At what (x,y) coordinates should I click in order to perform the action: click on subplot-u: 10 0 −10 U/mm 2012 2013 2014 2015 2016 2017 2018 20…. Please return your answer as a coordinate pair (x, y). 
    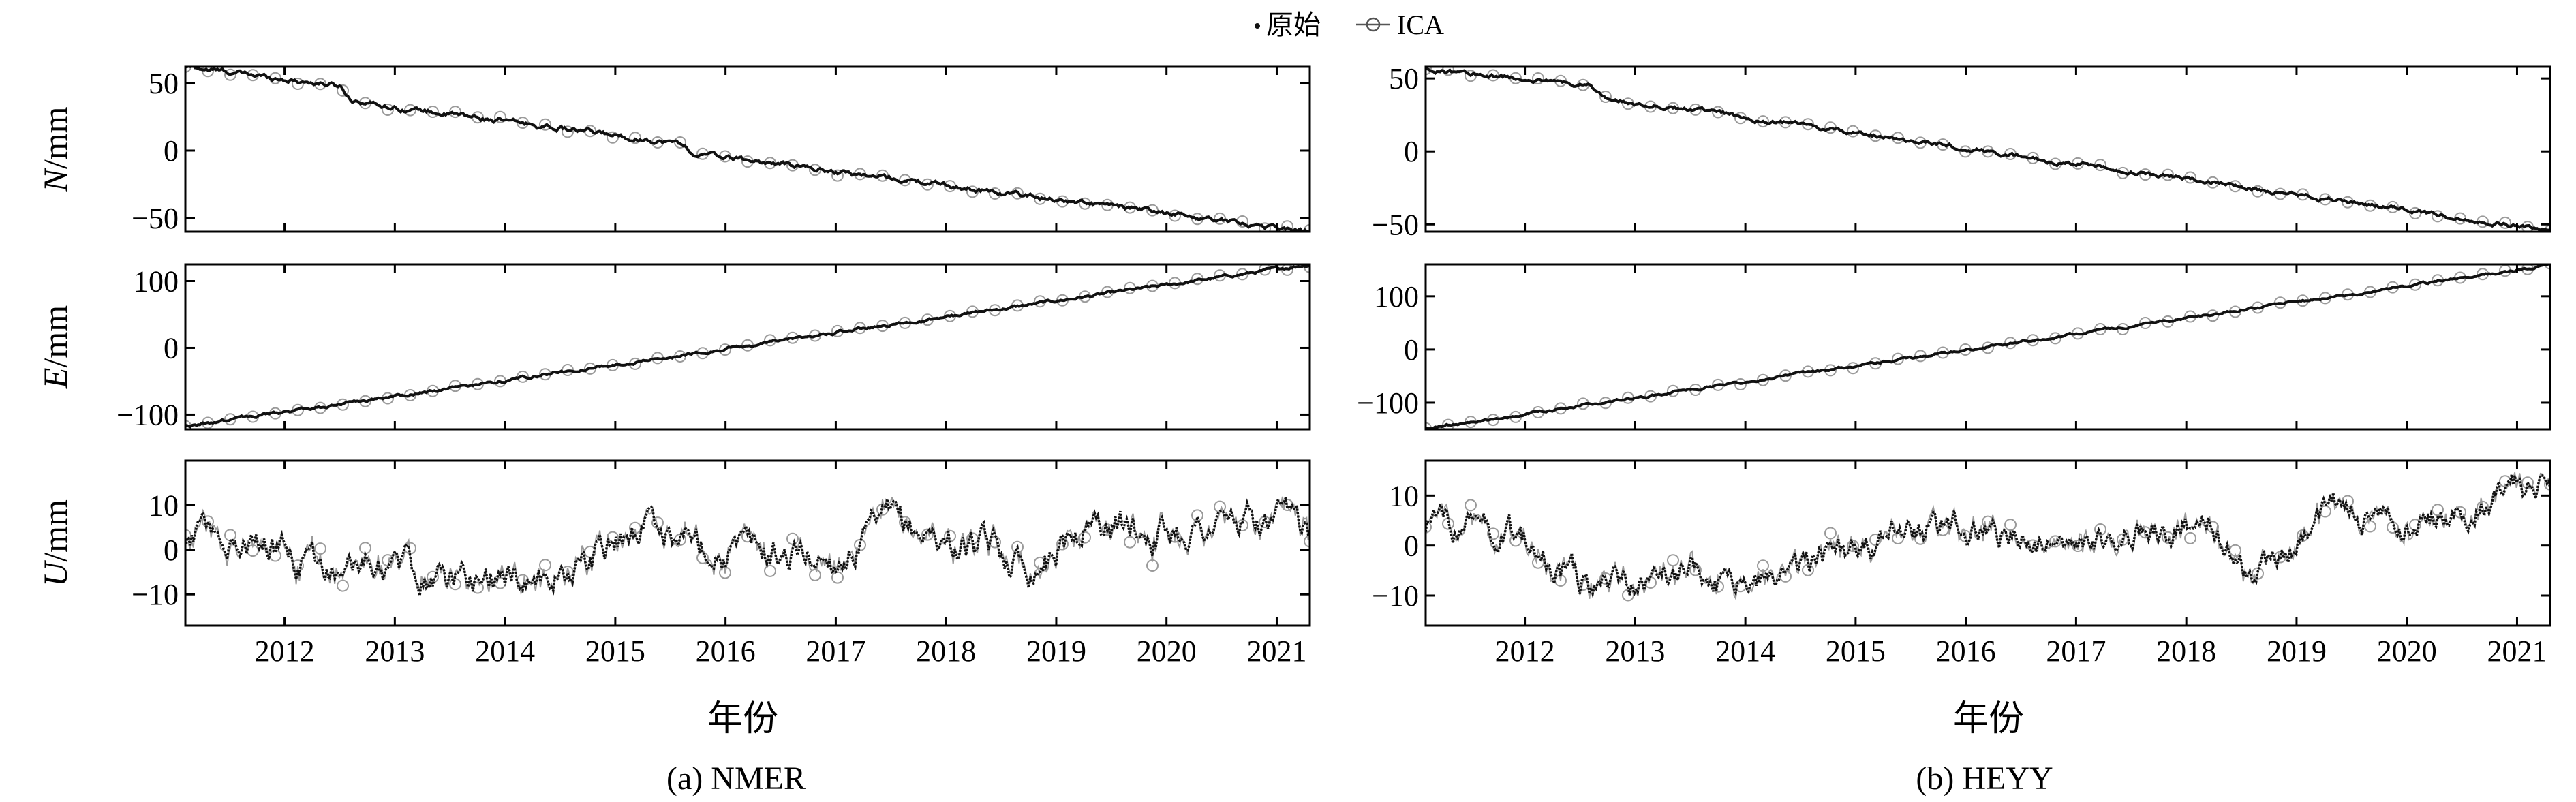
    Looking at the image, I should click on (673, 563).